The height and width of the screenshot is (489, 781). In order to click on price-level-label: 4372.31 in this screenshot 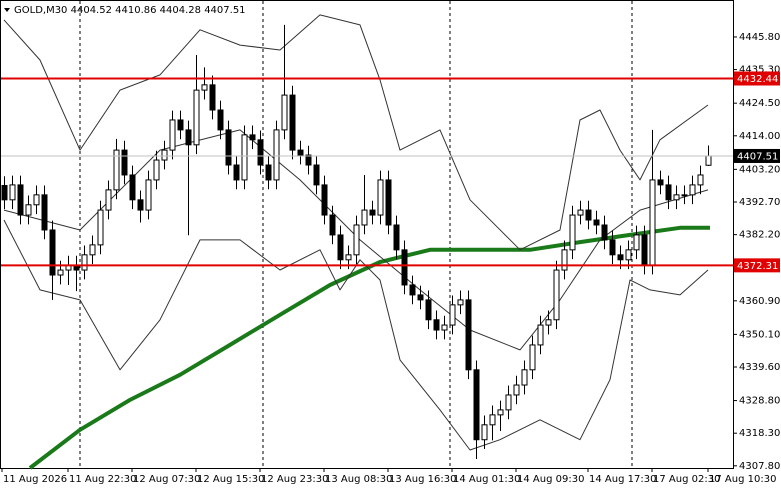, I will do `click(757, 266)`.